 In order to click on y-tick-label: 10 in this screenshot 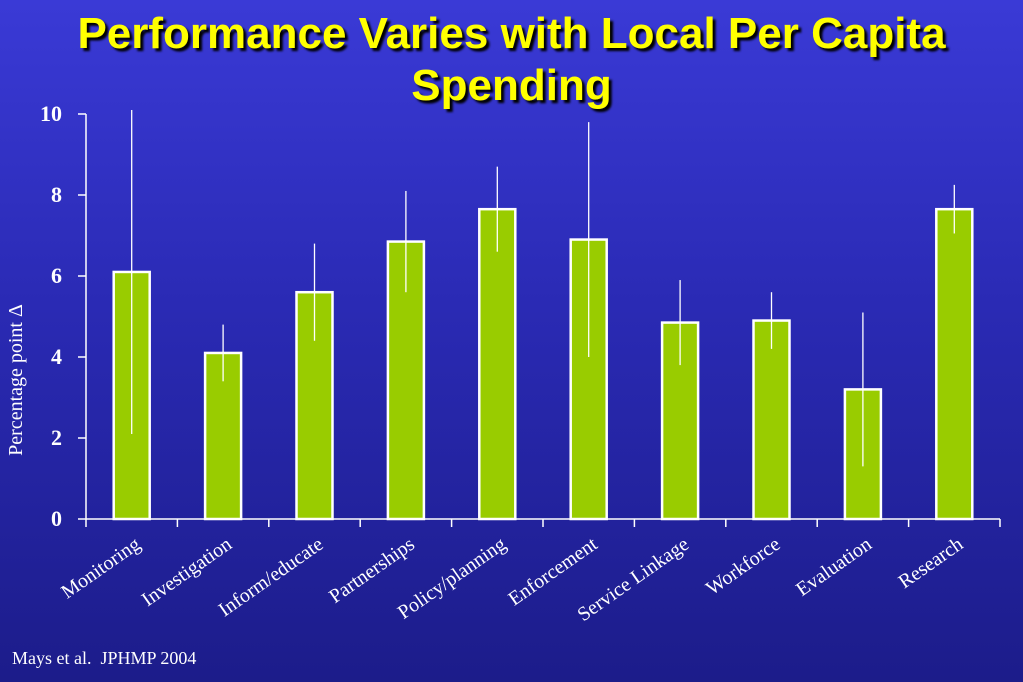, I will do `click(51, 113)`.